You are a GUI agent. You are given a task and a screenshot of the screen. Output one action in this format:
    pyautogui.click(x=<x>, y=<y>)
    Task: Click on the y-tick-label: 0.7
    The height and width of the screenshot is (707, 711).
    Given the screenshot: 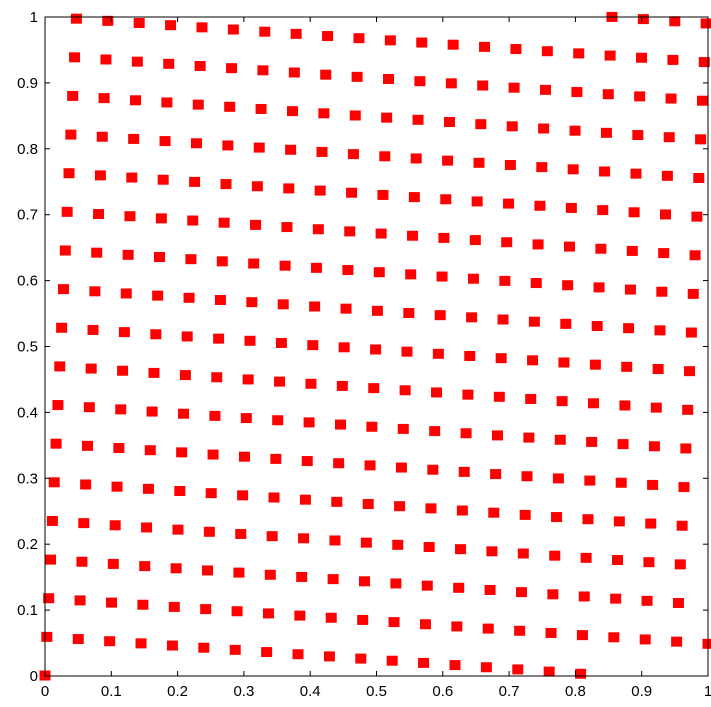 What is the action you would take?
    pyautogui.click(x=27, y=215)
    